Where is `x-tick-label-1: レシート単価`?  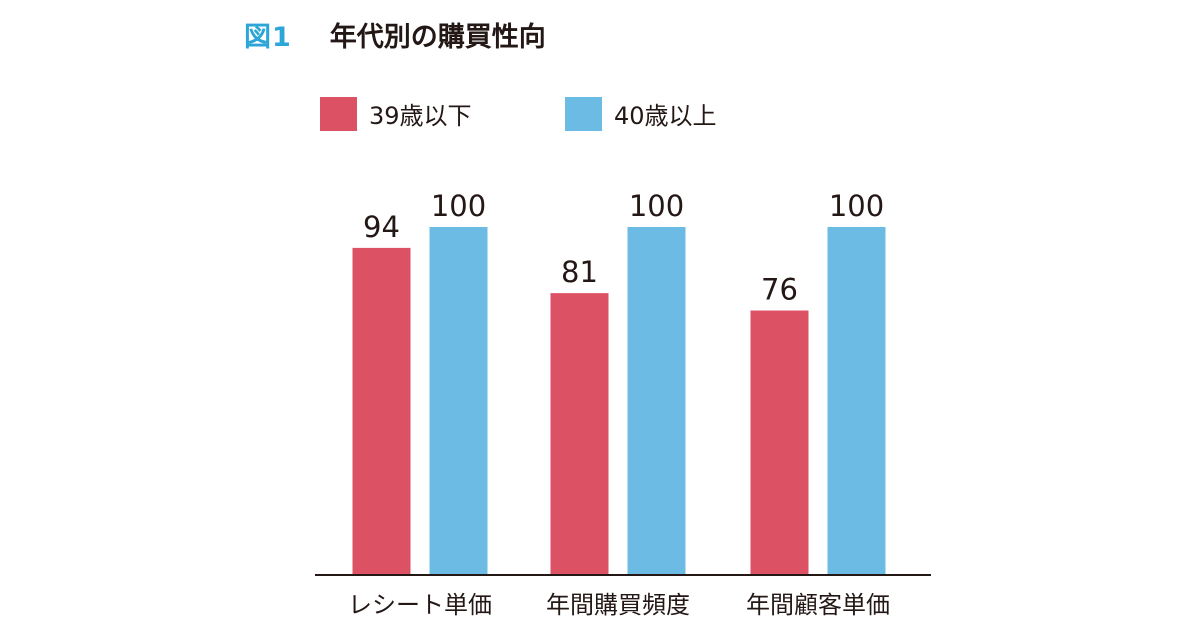
x-tick-label-1: レシート単価 is located at coordinates (420, 605).